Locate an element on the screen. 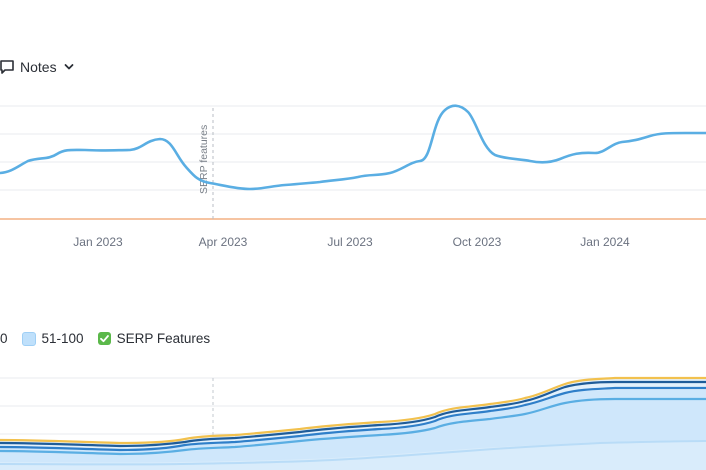 This screenshot has height=470, width=706. x-tick-label: Jan 2024 is located at coordinates (605, 242).